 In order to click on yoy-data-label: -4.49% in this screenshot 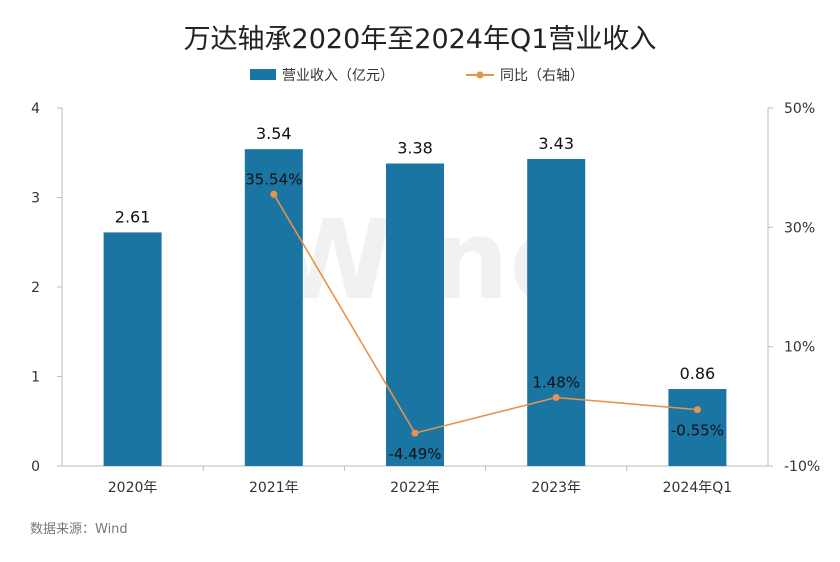, I will do `click(414, 454)`.